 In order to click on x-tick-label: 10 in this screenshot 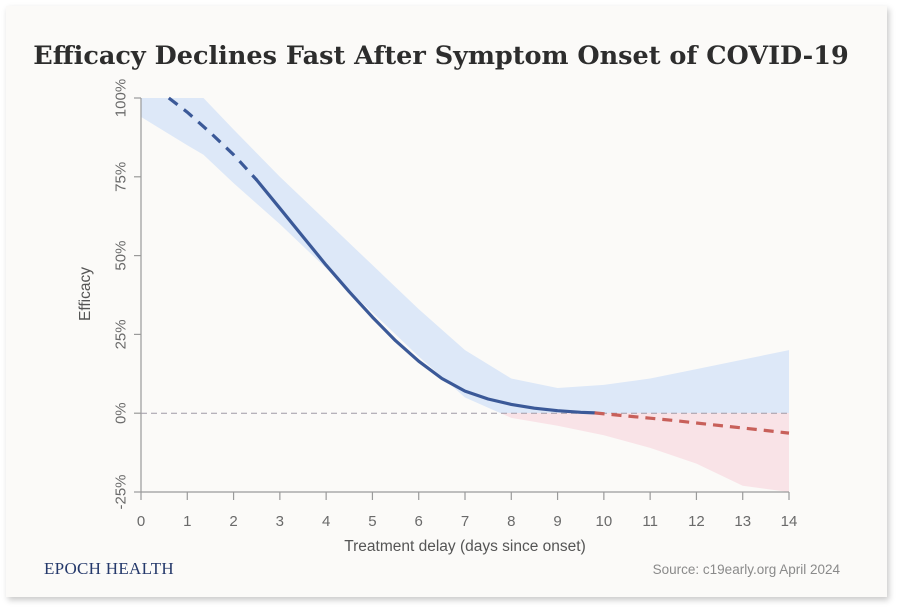, I will do `click(604, 521)`.